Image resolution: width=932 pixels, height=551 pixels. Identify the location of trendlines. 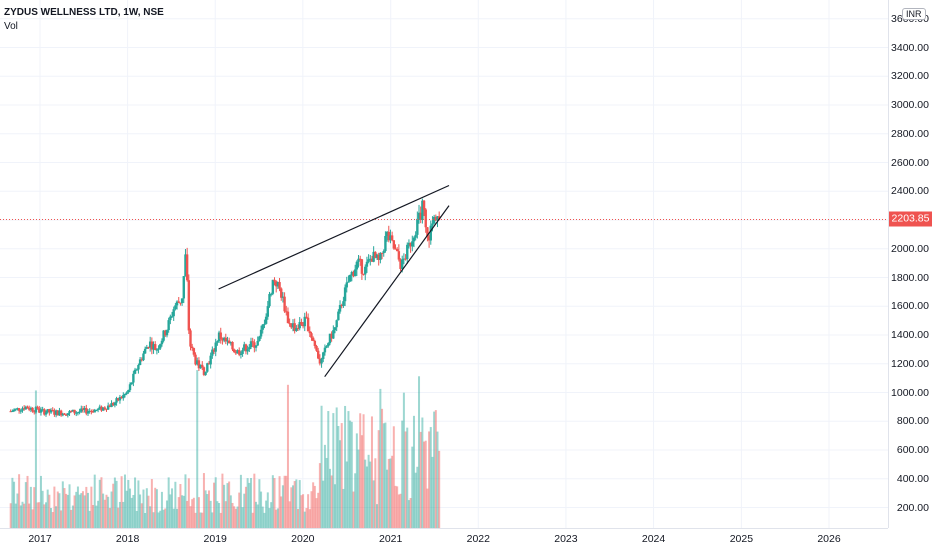
(334, 281).